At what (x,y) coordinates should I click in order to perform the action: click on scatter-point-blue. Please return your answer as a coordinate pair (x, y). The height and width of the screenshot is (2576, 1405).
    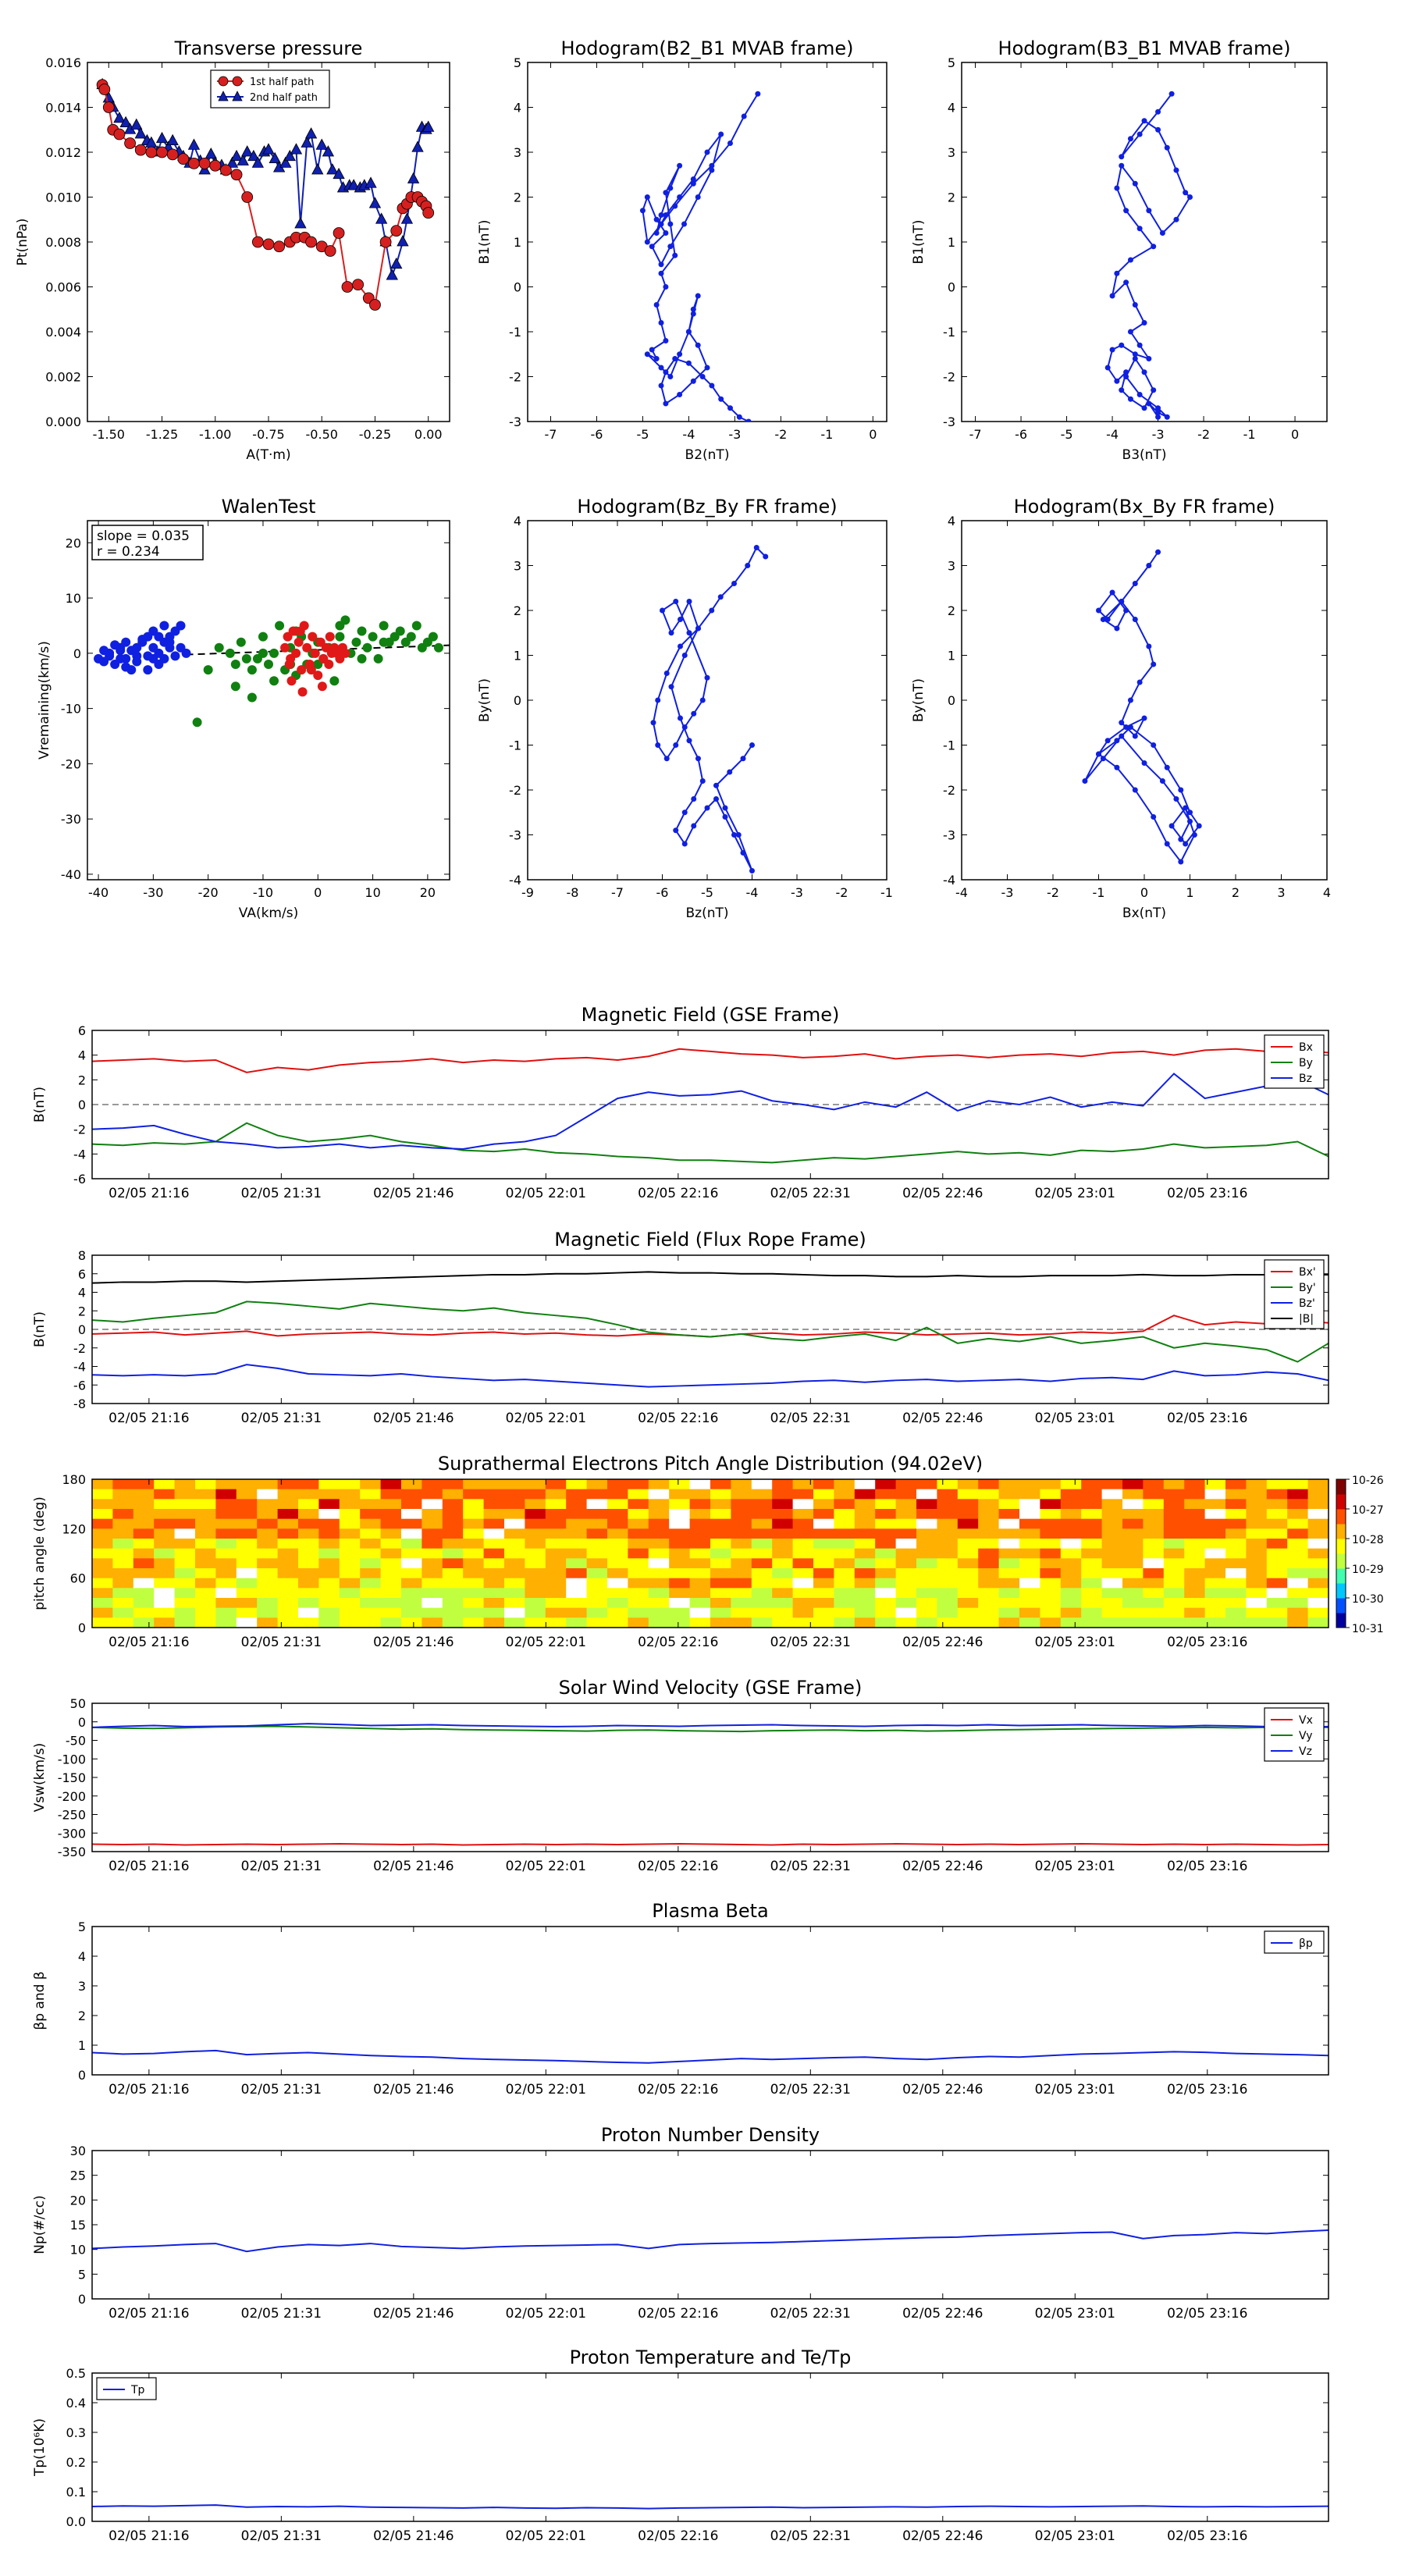
    Looking at the image, I should click on (148, 670).